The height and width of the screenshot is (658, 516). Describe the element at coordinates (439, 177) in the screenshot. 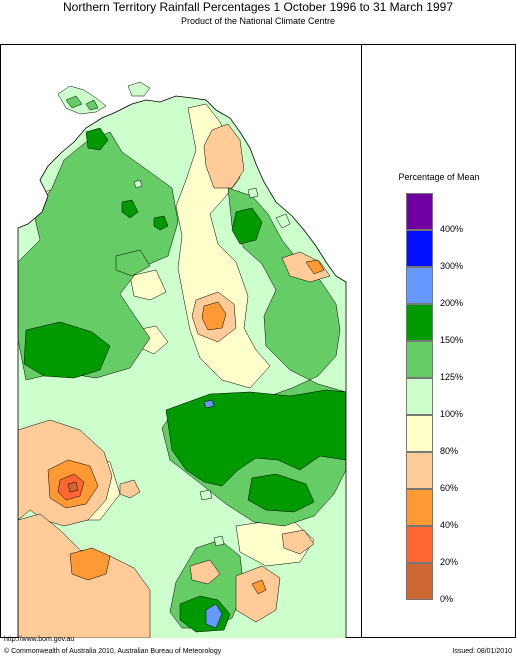

I see `legend-title: Percentage of Mean` at that location.